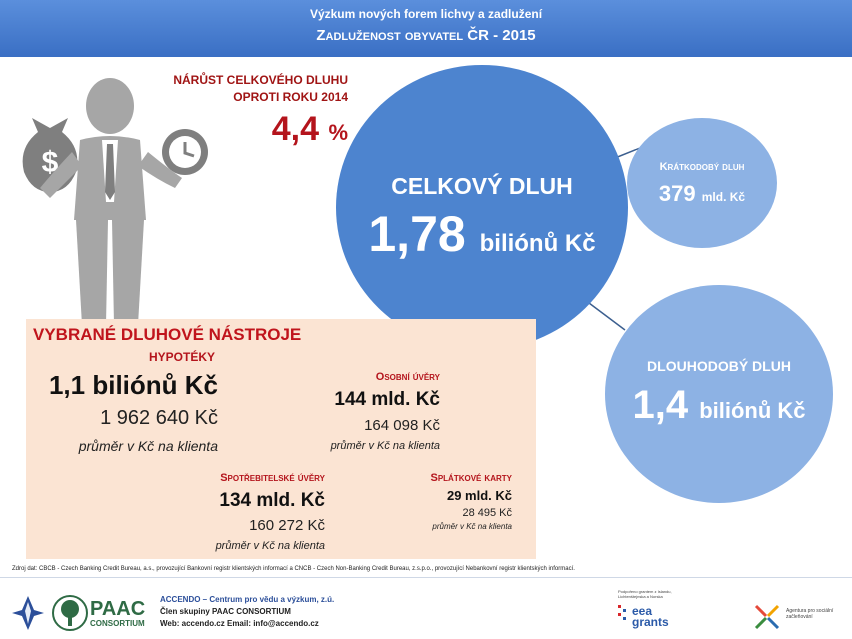 This screenshot has height=639, width=852. What do you see at coordinates (719, 366) in the screenshot?
I see `long-term-label: DLOUHODOBÝ DLUH` at bounding box center [719, 366].